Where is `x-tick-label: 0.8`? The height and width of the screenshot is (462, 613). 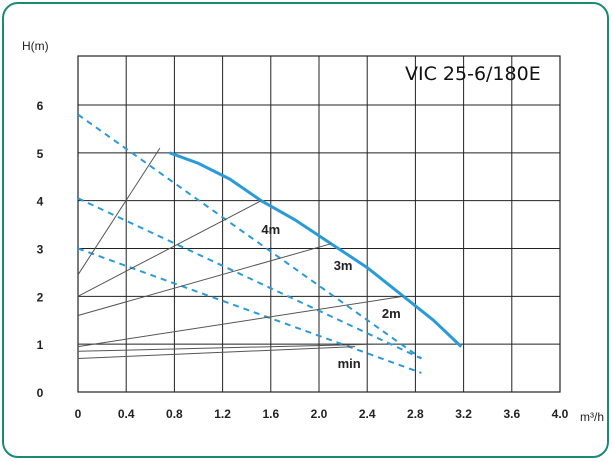
x-tick-label: 0.8 is located at coordinates (174, 414).